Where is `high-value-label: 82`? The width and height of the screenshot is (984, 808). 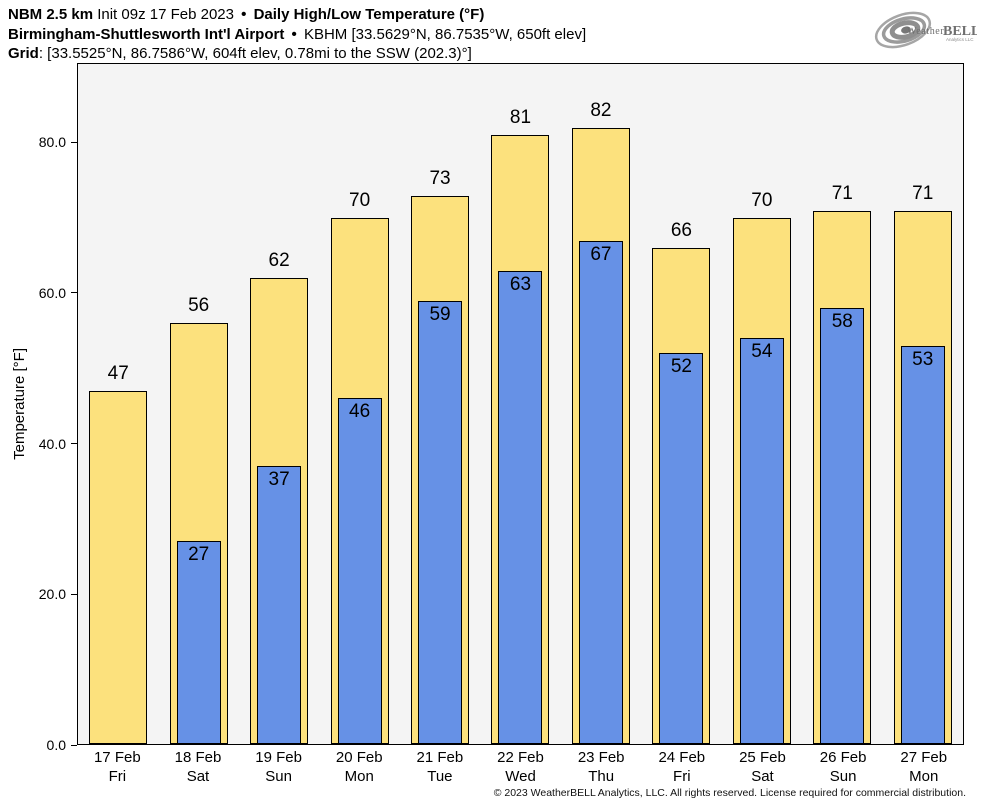 high-value-label: 82 is located at coordinates (601, 110).